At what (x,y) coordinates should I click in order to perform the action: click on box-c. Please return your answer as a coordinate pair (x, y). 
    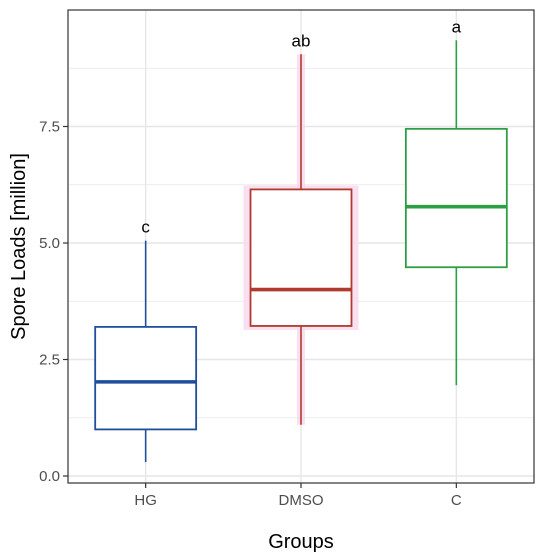
    Looking at the image, I should click on (456, 213).